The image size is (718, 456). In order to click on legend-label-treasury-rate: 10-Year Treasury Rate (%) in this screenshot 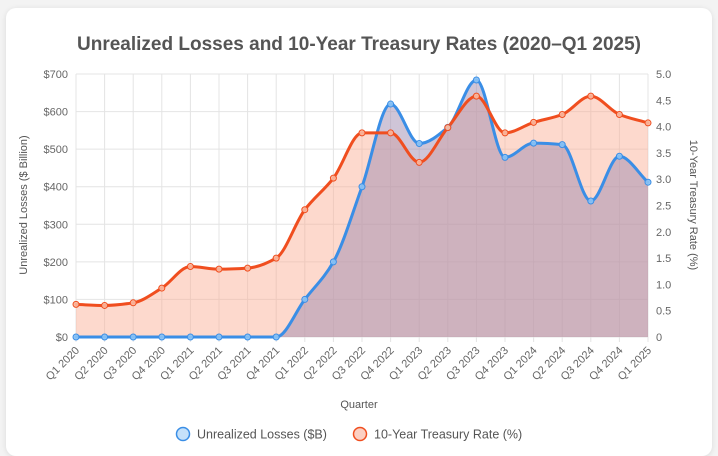, I will do `click(448, 435)`.